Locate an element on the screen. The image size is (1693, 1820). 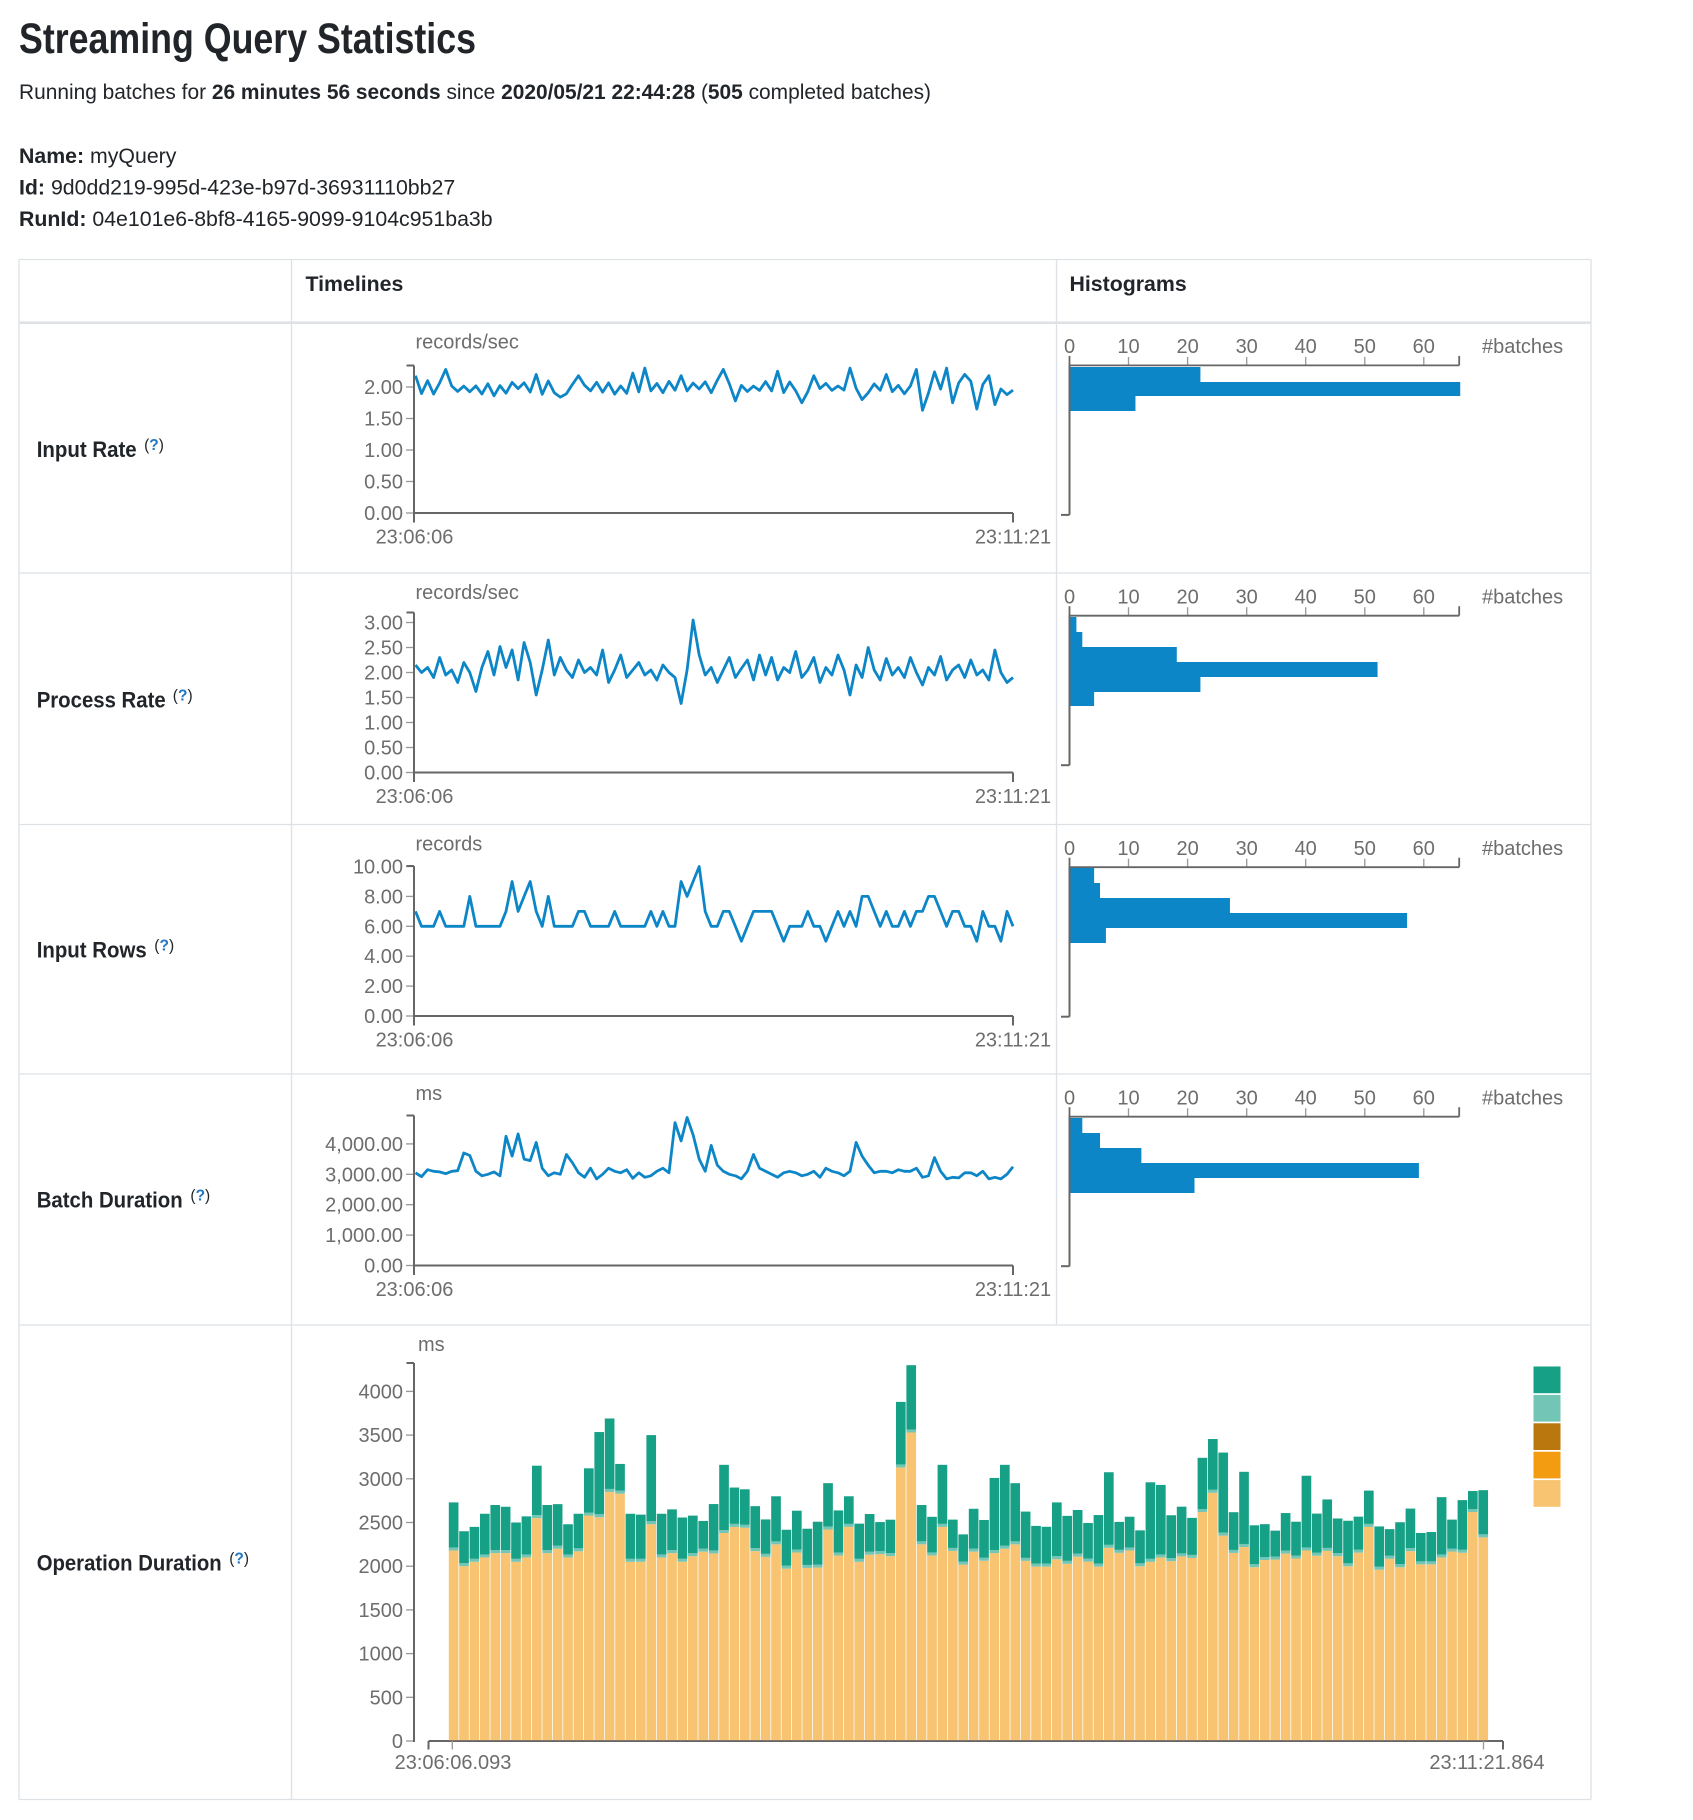
svg-text: 500 is located at coordinates (386, 1698).